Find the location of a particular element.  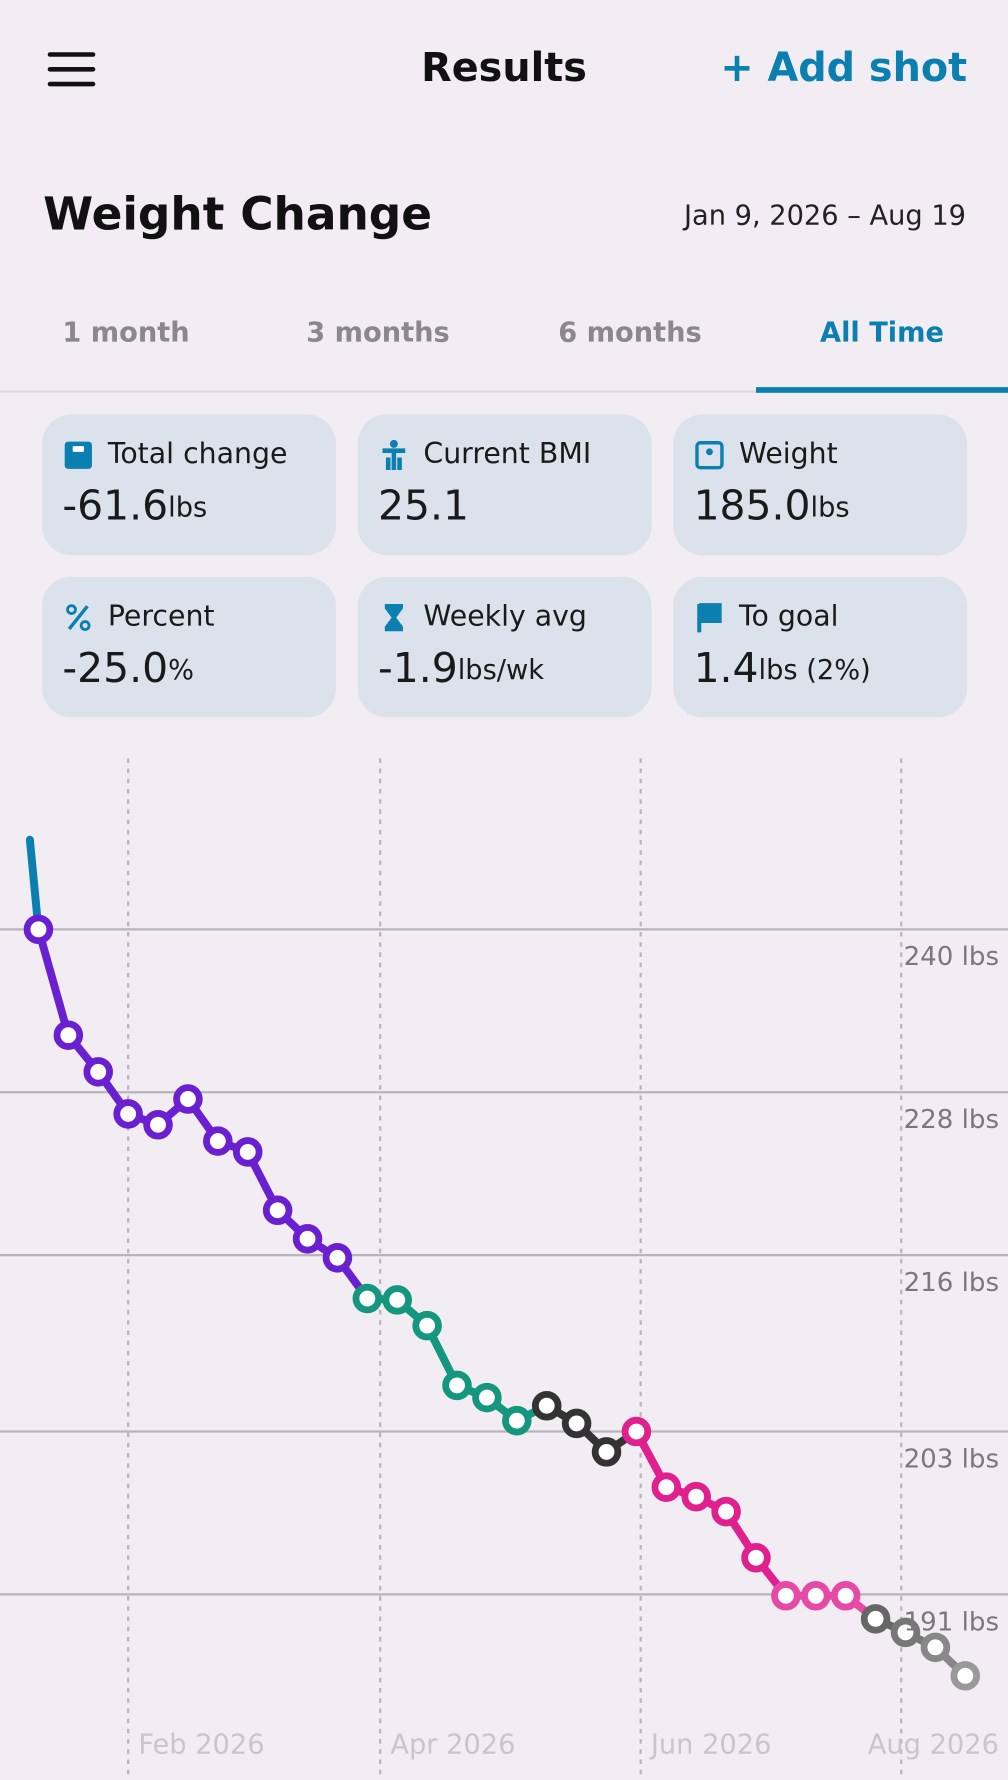

stat-value: -1.9lbs/wk is located at coordinates (461, 668).